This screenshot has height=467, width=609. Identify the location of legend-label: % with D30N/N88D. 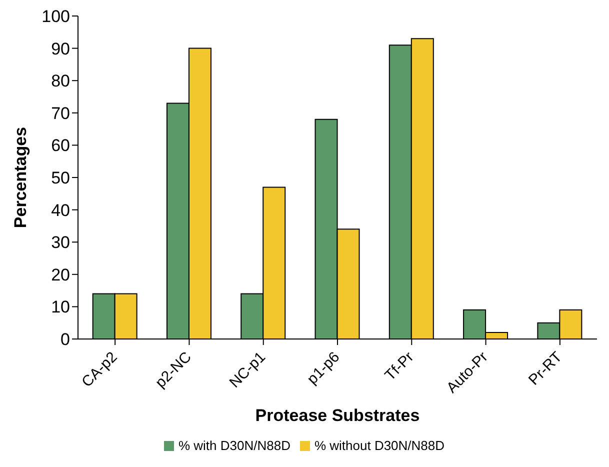
(234, 445).